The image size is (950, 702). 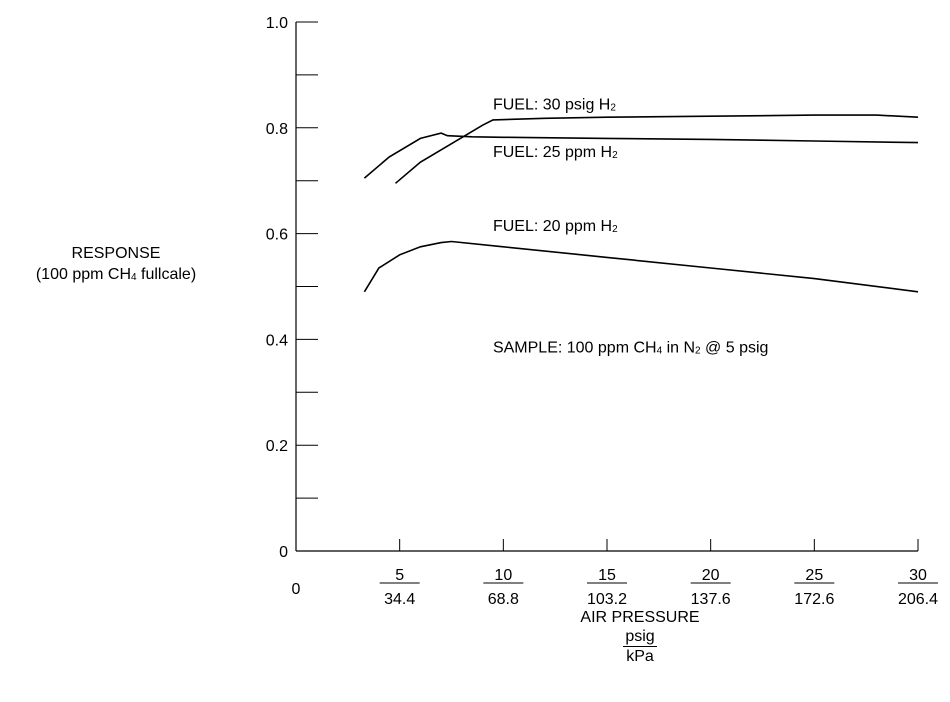 What do you see at coordinates (814, 599) in the screenshot?
I see `x-tick-label-kpa: 172.6` at bounding box center [814, 599].